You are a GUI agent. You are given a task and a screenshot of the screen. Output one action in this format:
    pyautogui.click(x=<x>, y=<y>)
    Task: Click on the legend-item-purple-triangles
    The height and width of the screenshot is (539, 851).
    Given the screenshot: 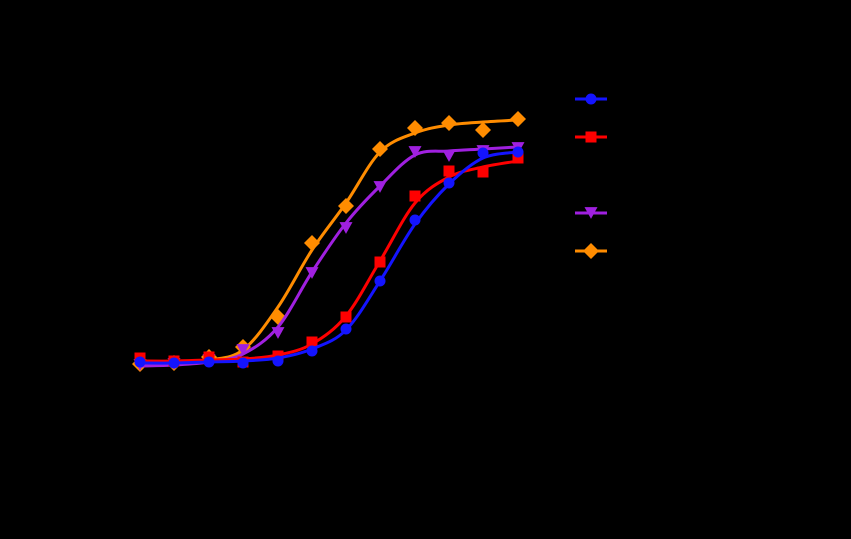 What is the action you would take?
    pyautogui.click(x=591, y=213)
    